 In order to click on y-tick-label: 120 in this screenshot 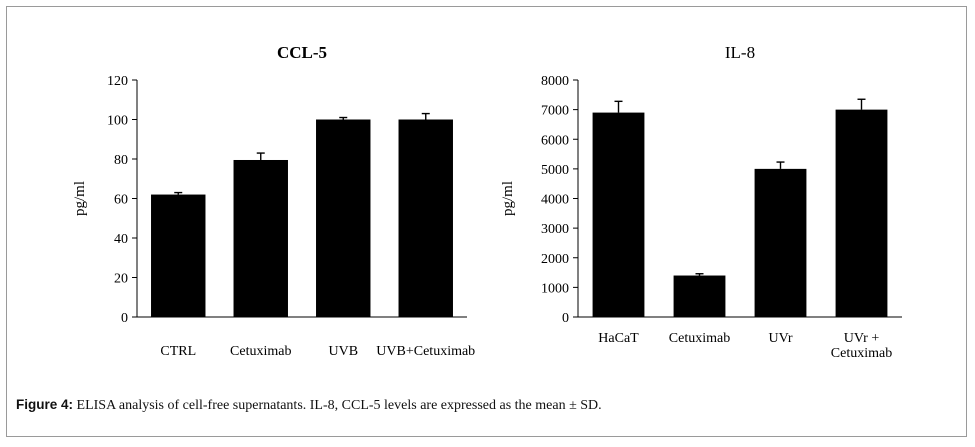, I will do `click(117, 81)`.